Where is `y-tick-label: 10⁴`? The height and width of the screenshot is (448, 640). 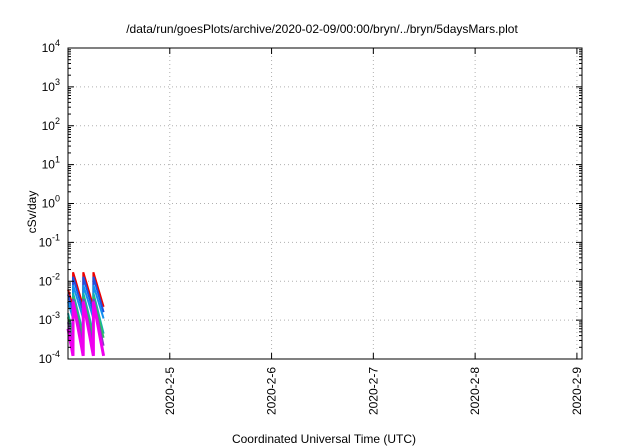
y-tick-label: 10⁴ is located at coordinates (51, 46).